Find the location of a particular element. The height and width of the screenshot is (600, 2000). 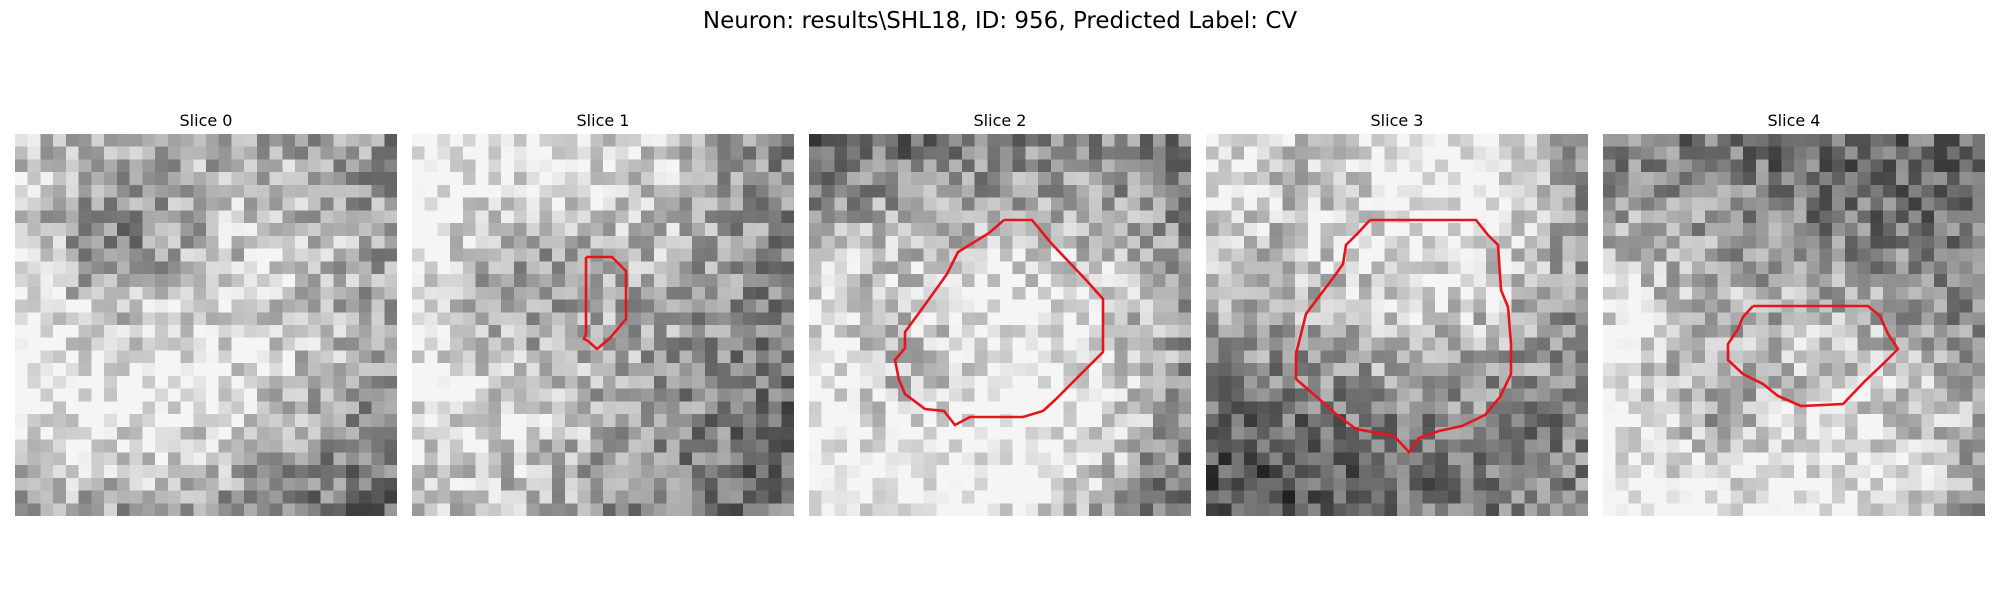

slice-panel-2: Slice 2 is located at coordinates (1000, 312).